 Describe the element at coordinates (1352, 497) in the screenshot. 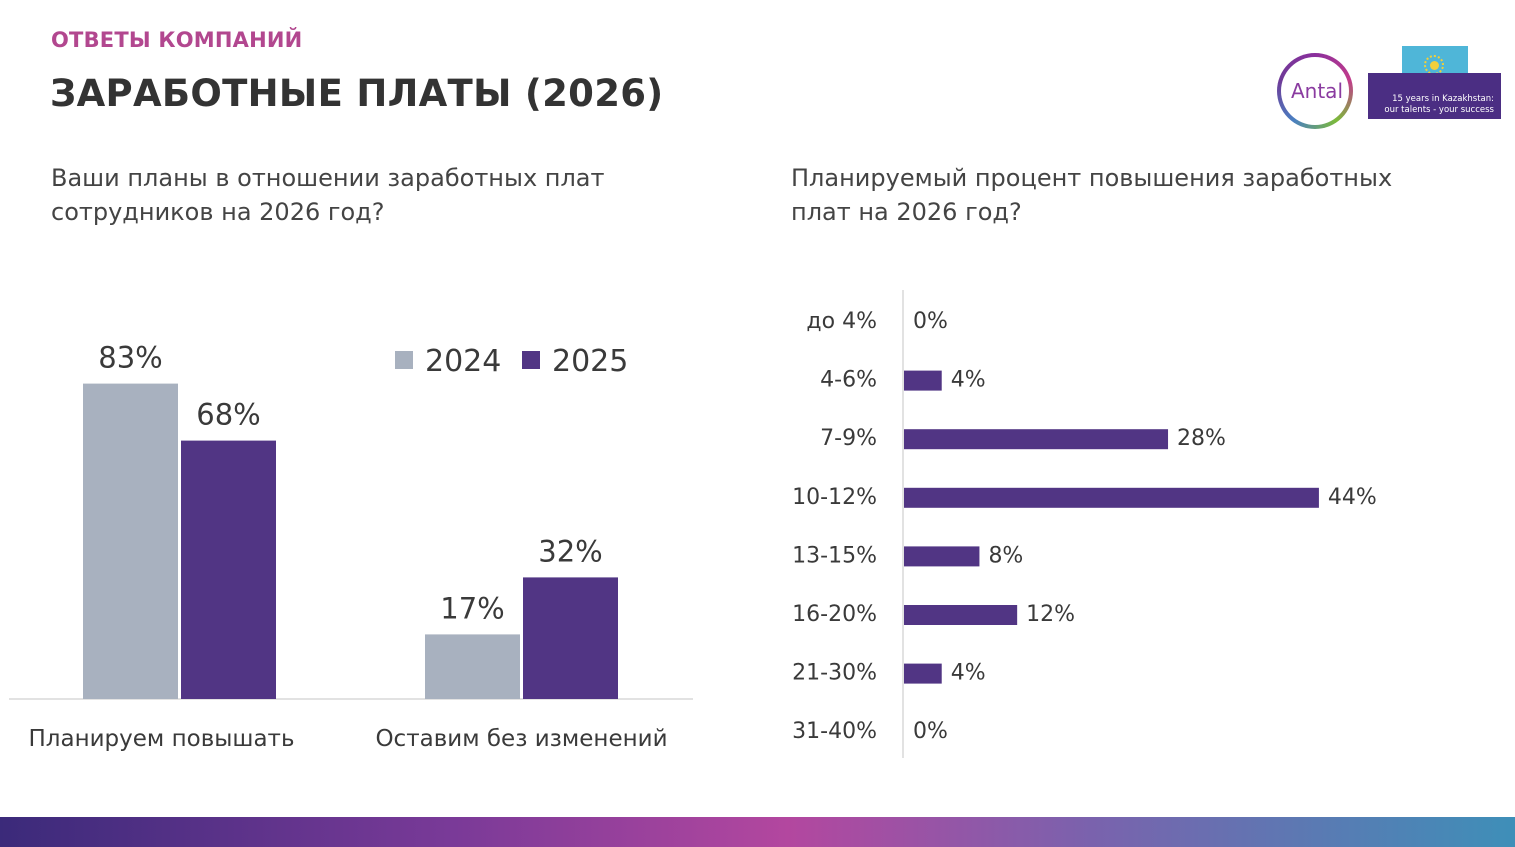

I see `data-label-4: 44%` at that location.